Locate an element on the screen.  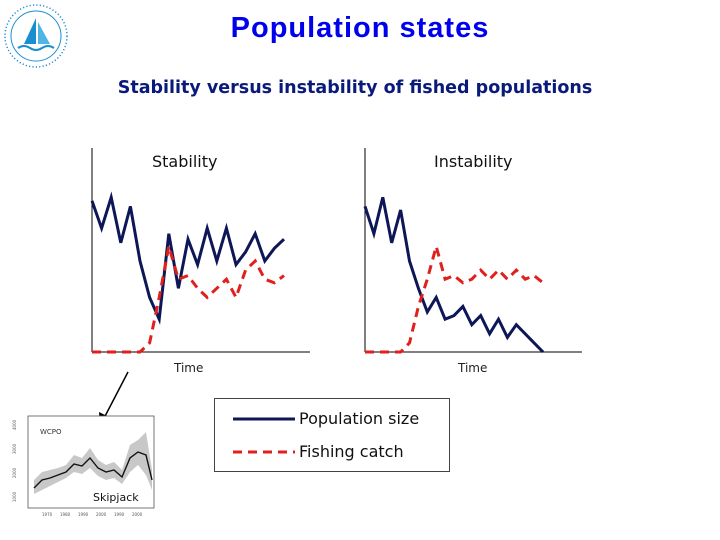
page-title: Population states is located at coordinates (360, 28).